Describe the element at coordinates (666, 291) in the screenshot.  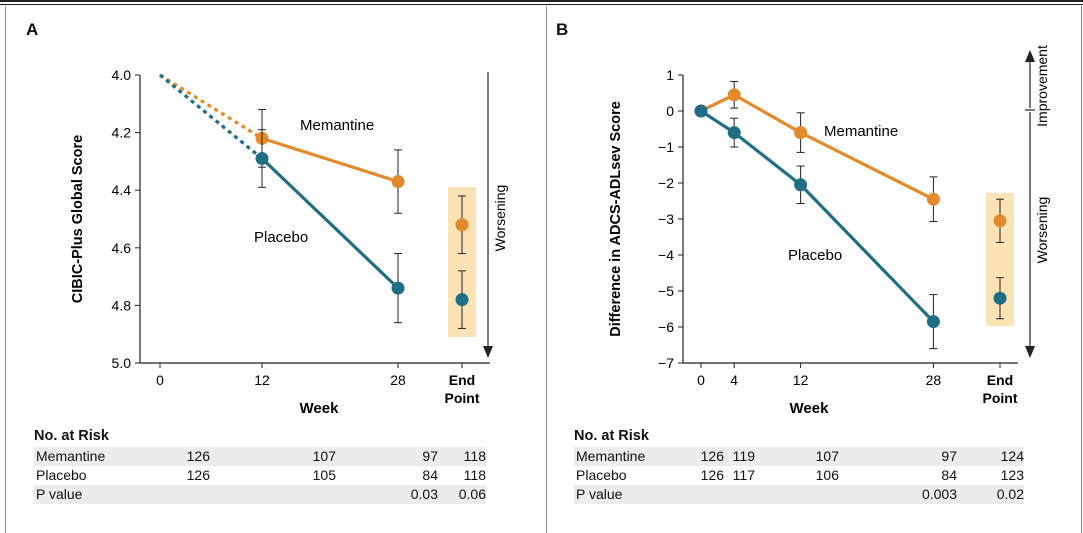
I see `y-tick-label: −5` at that location.